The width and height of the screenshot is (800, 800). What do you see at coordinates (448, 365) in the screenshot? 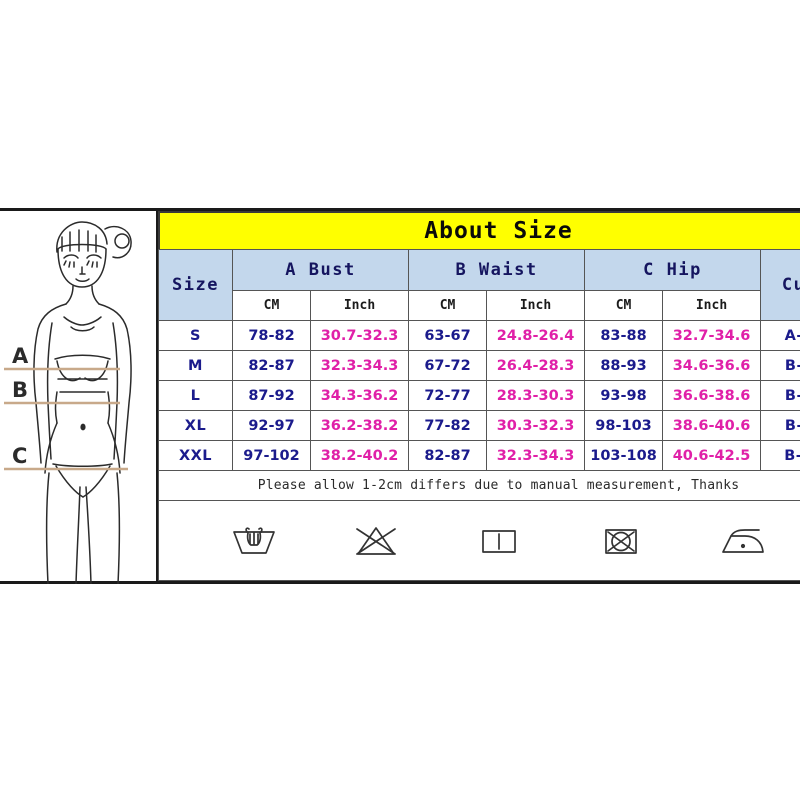
I see `cell-waist-cm: 67-72` at bounding box center [448, 365].